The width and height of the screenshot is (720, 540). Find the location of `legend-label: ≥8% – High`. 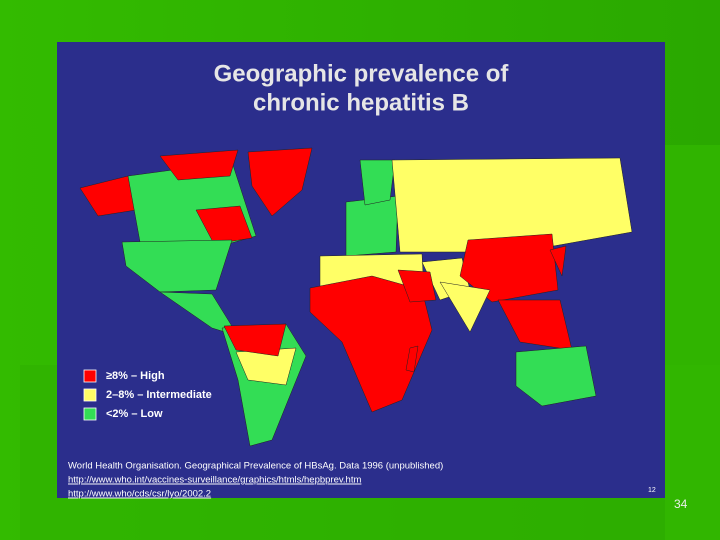

legend-label: ≥8% – High is located at coordinates (135, 376).